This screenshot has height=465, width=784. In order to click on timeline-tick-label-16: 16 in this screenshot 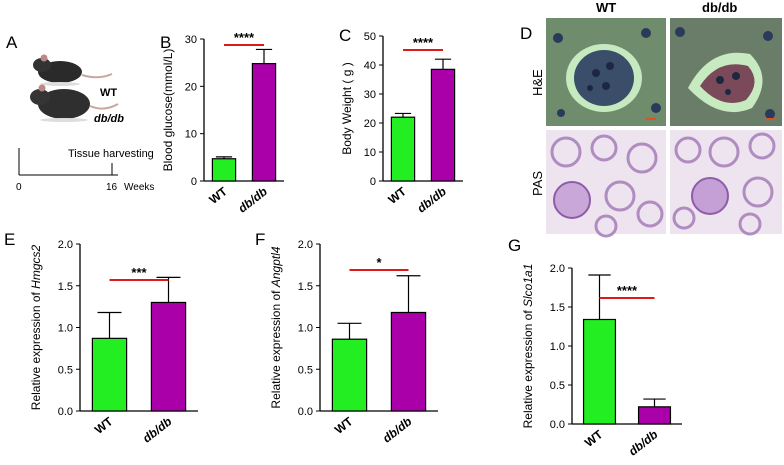, I will do `click(112, 187)`.